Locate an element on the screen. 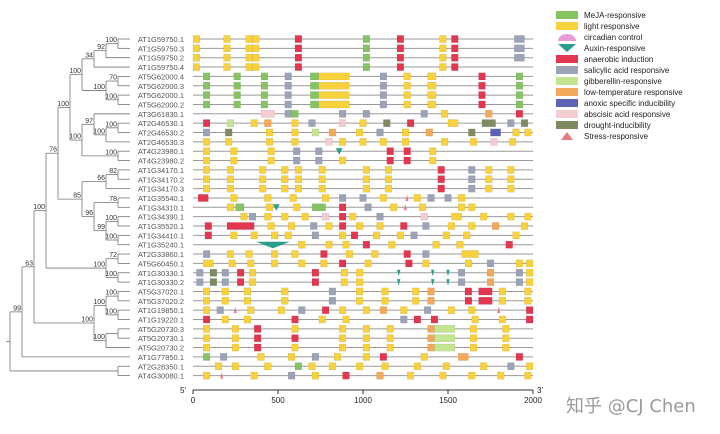 The width and height of the screenshot is (720, 434). axis-tick-label: 1500 is located at coordinates (448, 400).